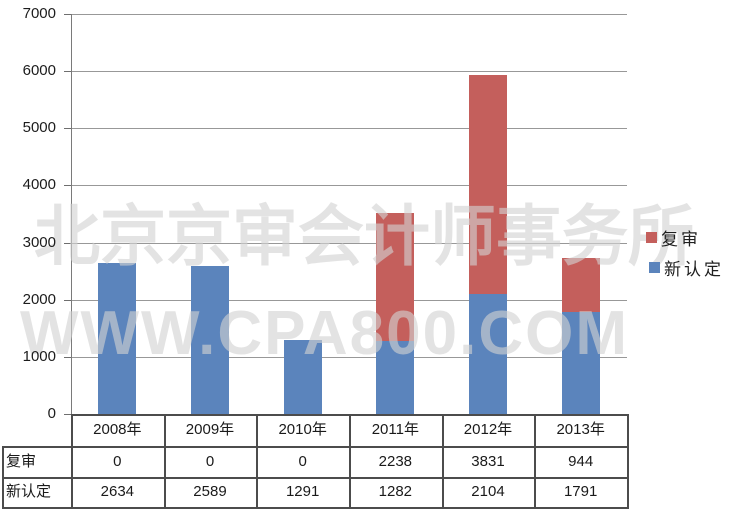 This screenshot has width=732, height=510. Describe the element at coordinates (488, 429) in the screenshot. I see `table-year-header: 2012年` at that location.